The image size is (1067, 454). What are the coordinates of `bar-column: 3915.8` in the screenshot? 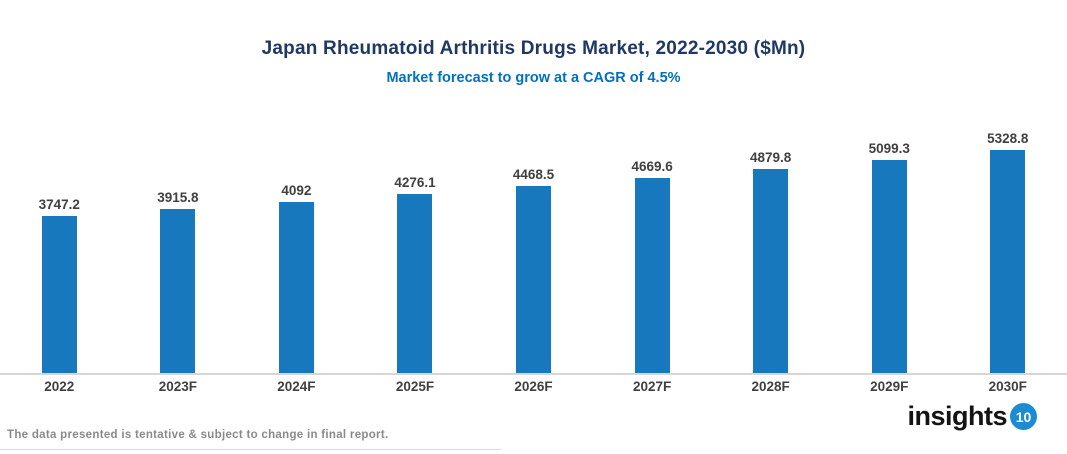 It's located at (178, 241).